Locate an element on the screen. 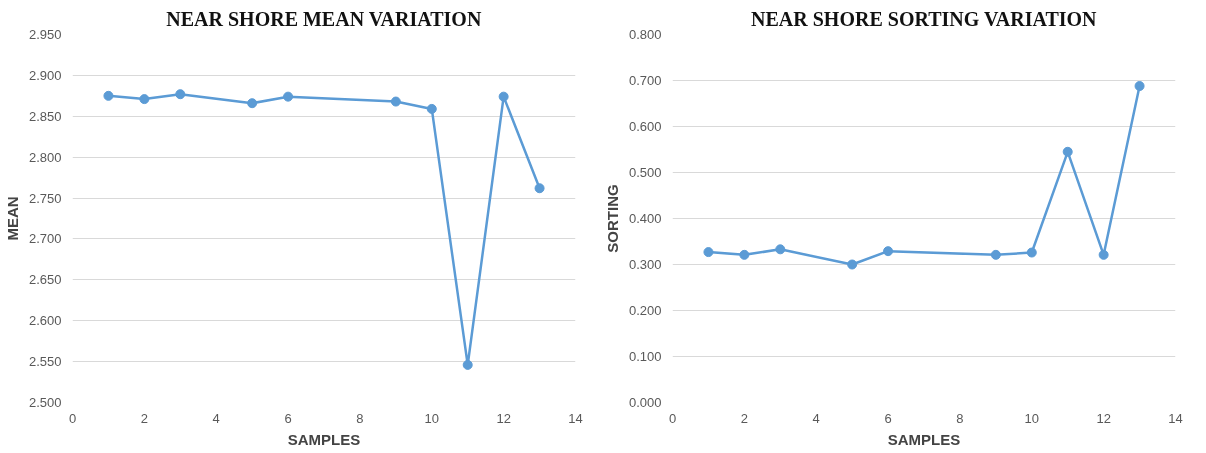 The image size is (1206, 453). y-tick-label: 0.500 is located at coordinates (645, 172).